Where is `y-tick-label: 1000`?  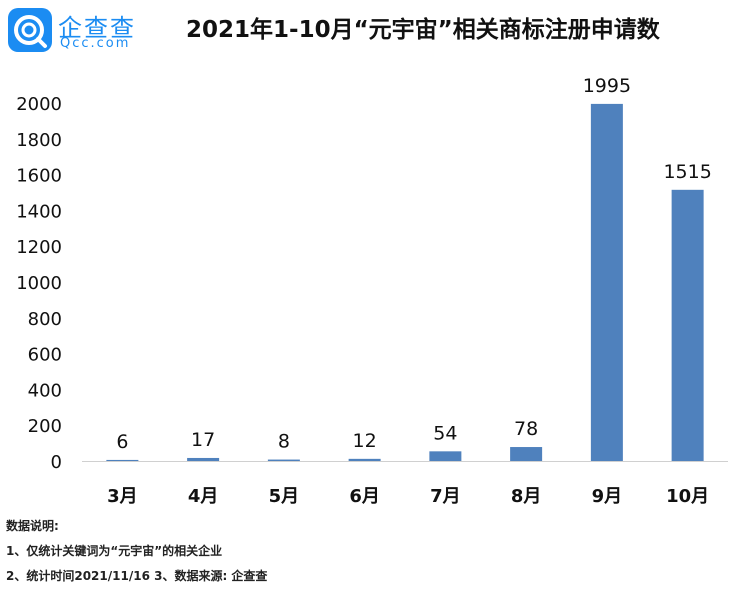
y-tick-label: 1000 is located at coordinates (39, 283).